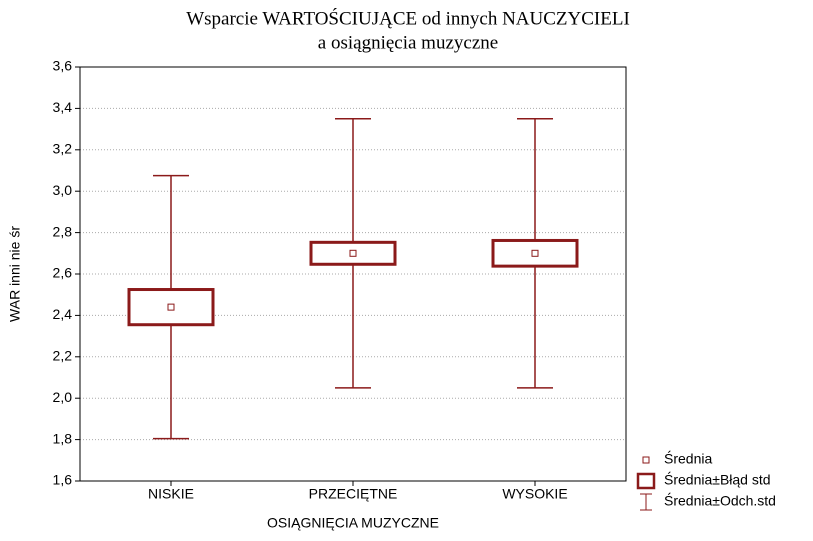 The image size is (813, 541). Describe the element at coordinates (63, 190) in the screenshot. I see `y-tick-label: 3,0` at that location.